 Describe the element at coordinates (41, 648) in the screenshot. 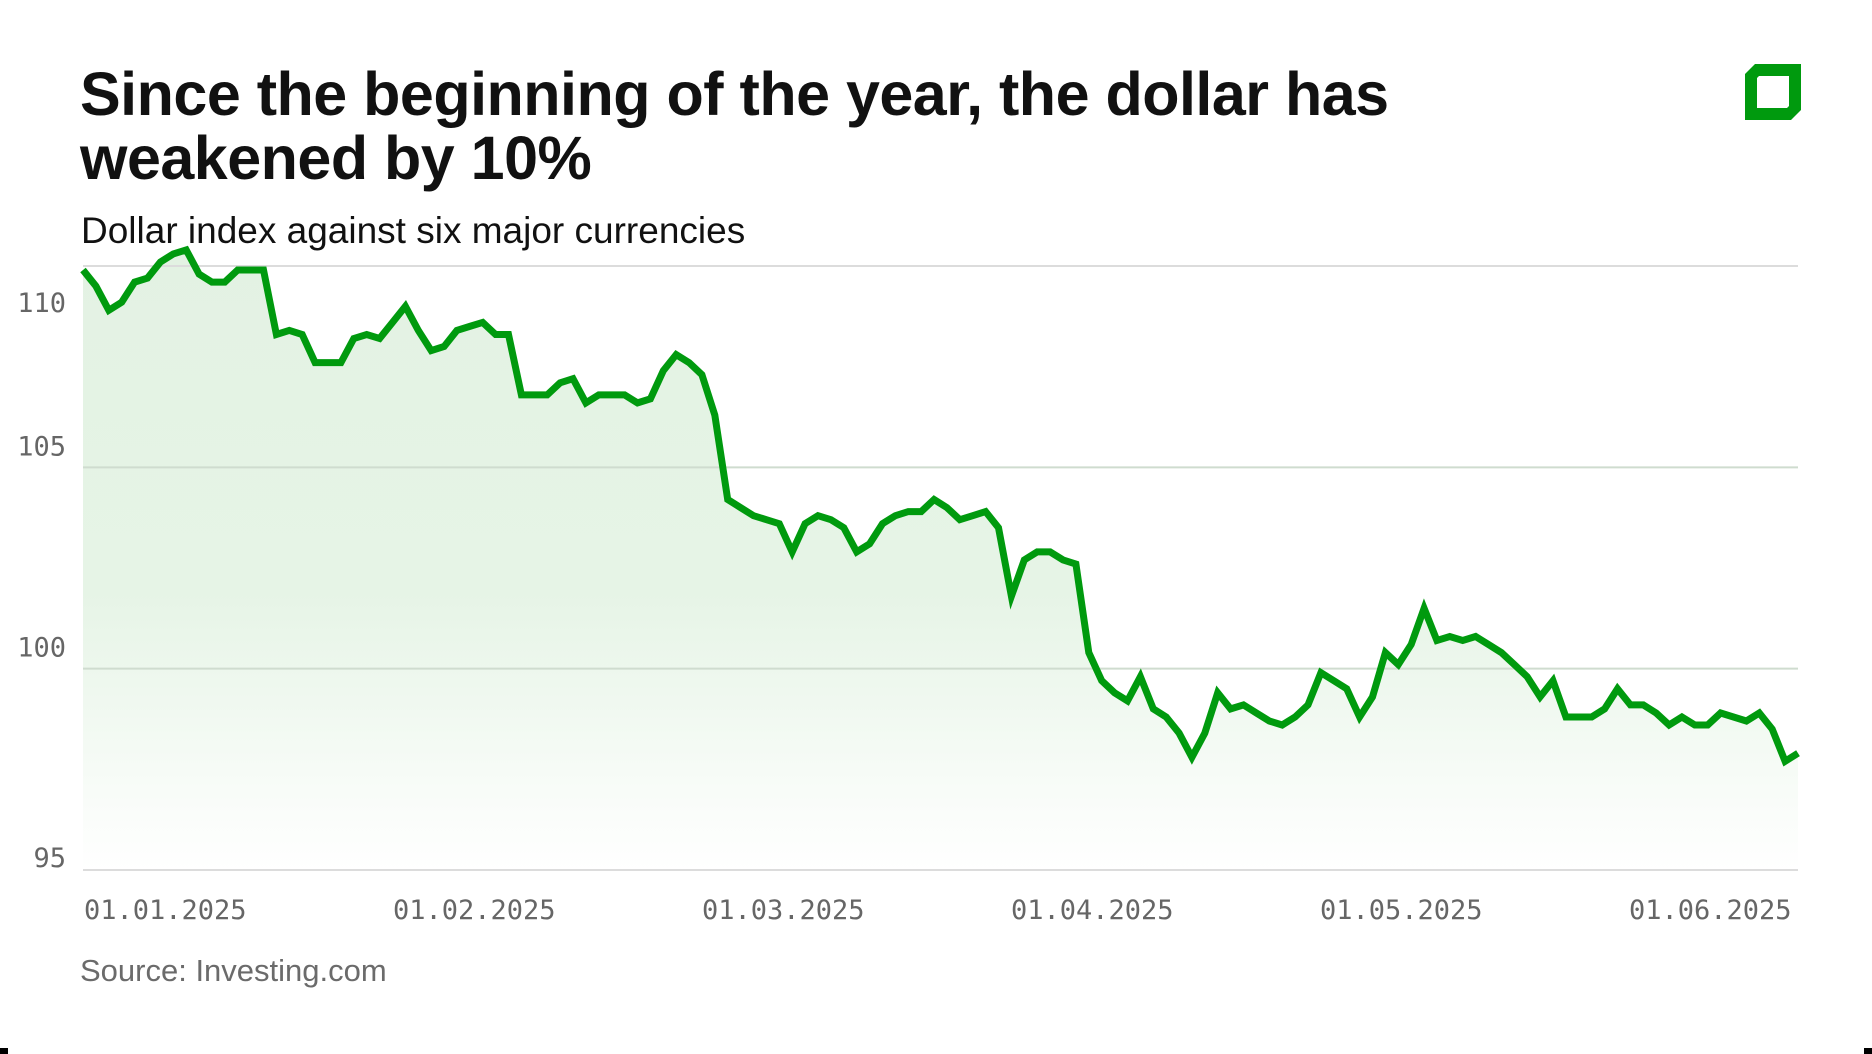

I see `y-tick-label: 100` at that location.